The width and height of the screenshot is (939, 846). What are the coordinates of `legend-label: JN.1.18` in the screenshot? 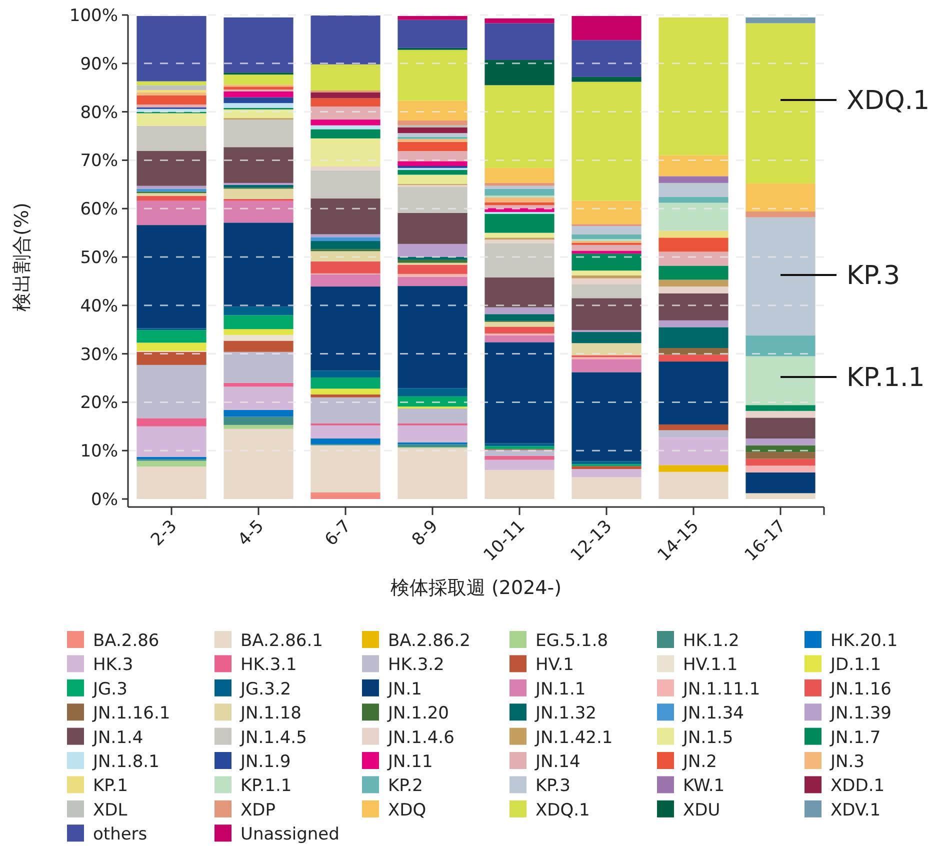 It's located at (271, 714).